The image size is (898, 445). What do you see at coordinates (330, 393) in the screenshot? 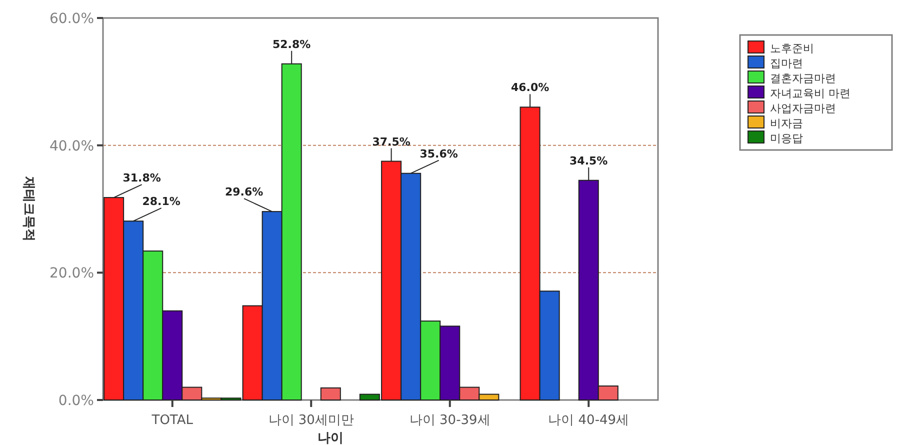
I see `bar` at bounding box center [330, 393].